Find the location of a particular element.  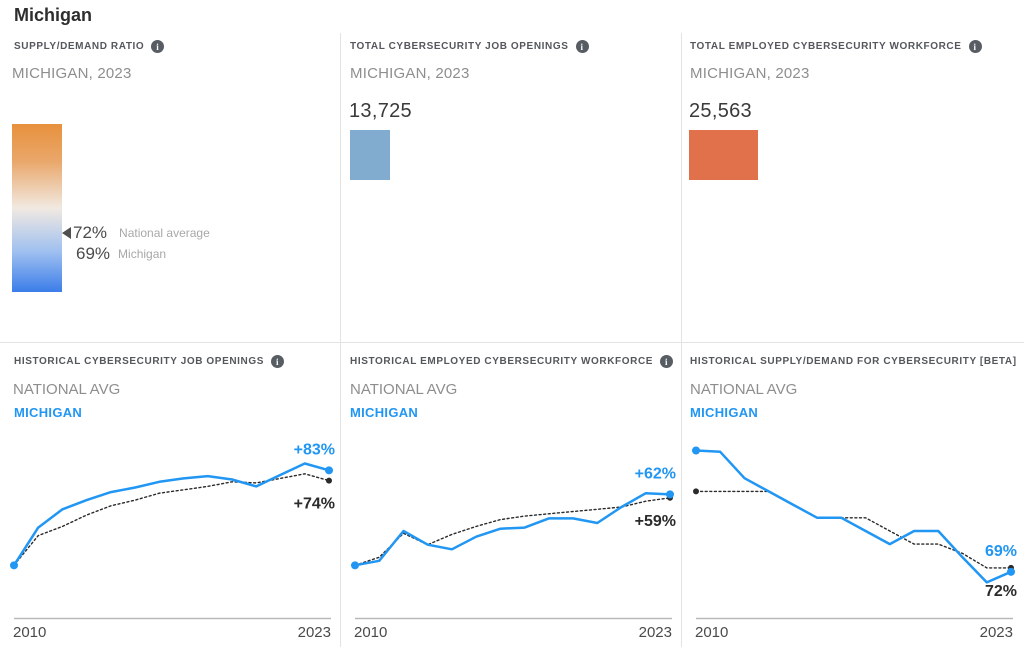

panel-header-label: TOTAL CYBERSECURITY JOB OPENINGS is located at coordinates (459, 46).